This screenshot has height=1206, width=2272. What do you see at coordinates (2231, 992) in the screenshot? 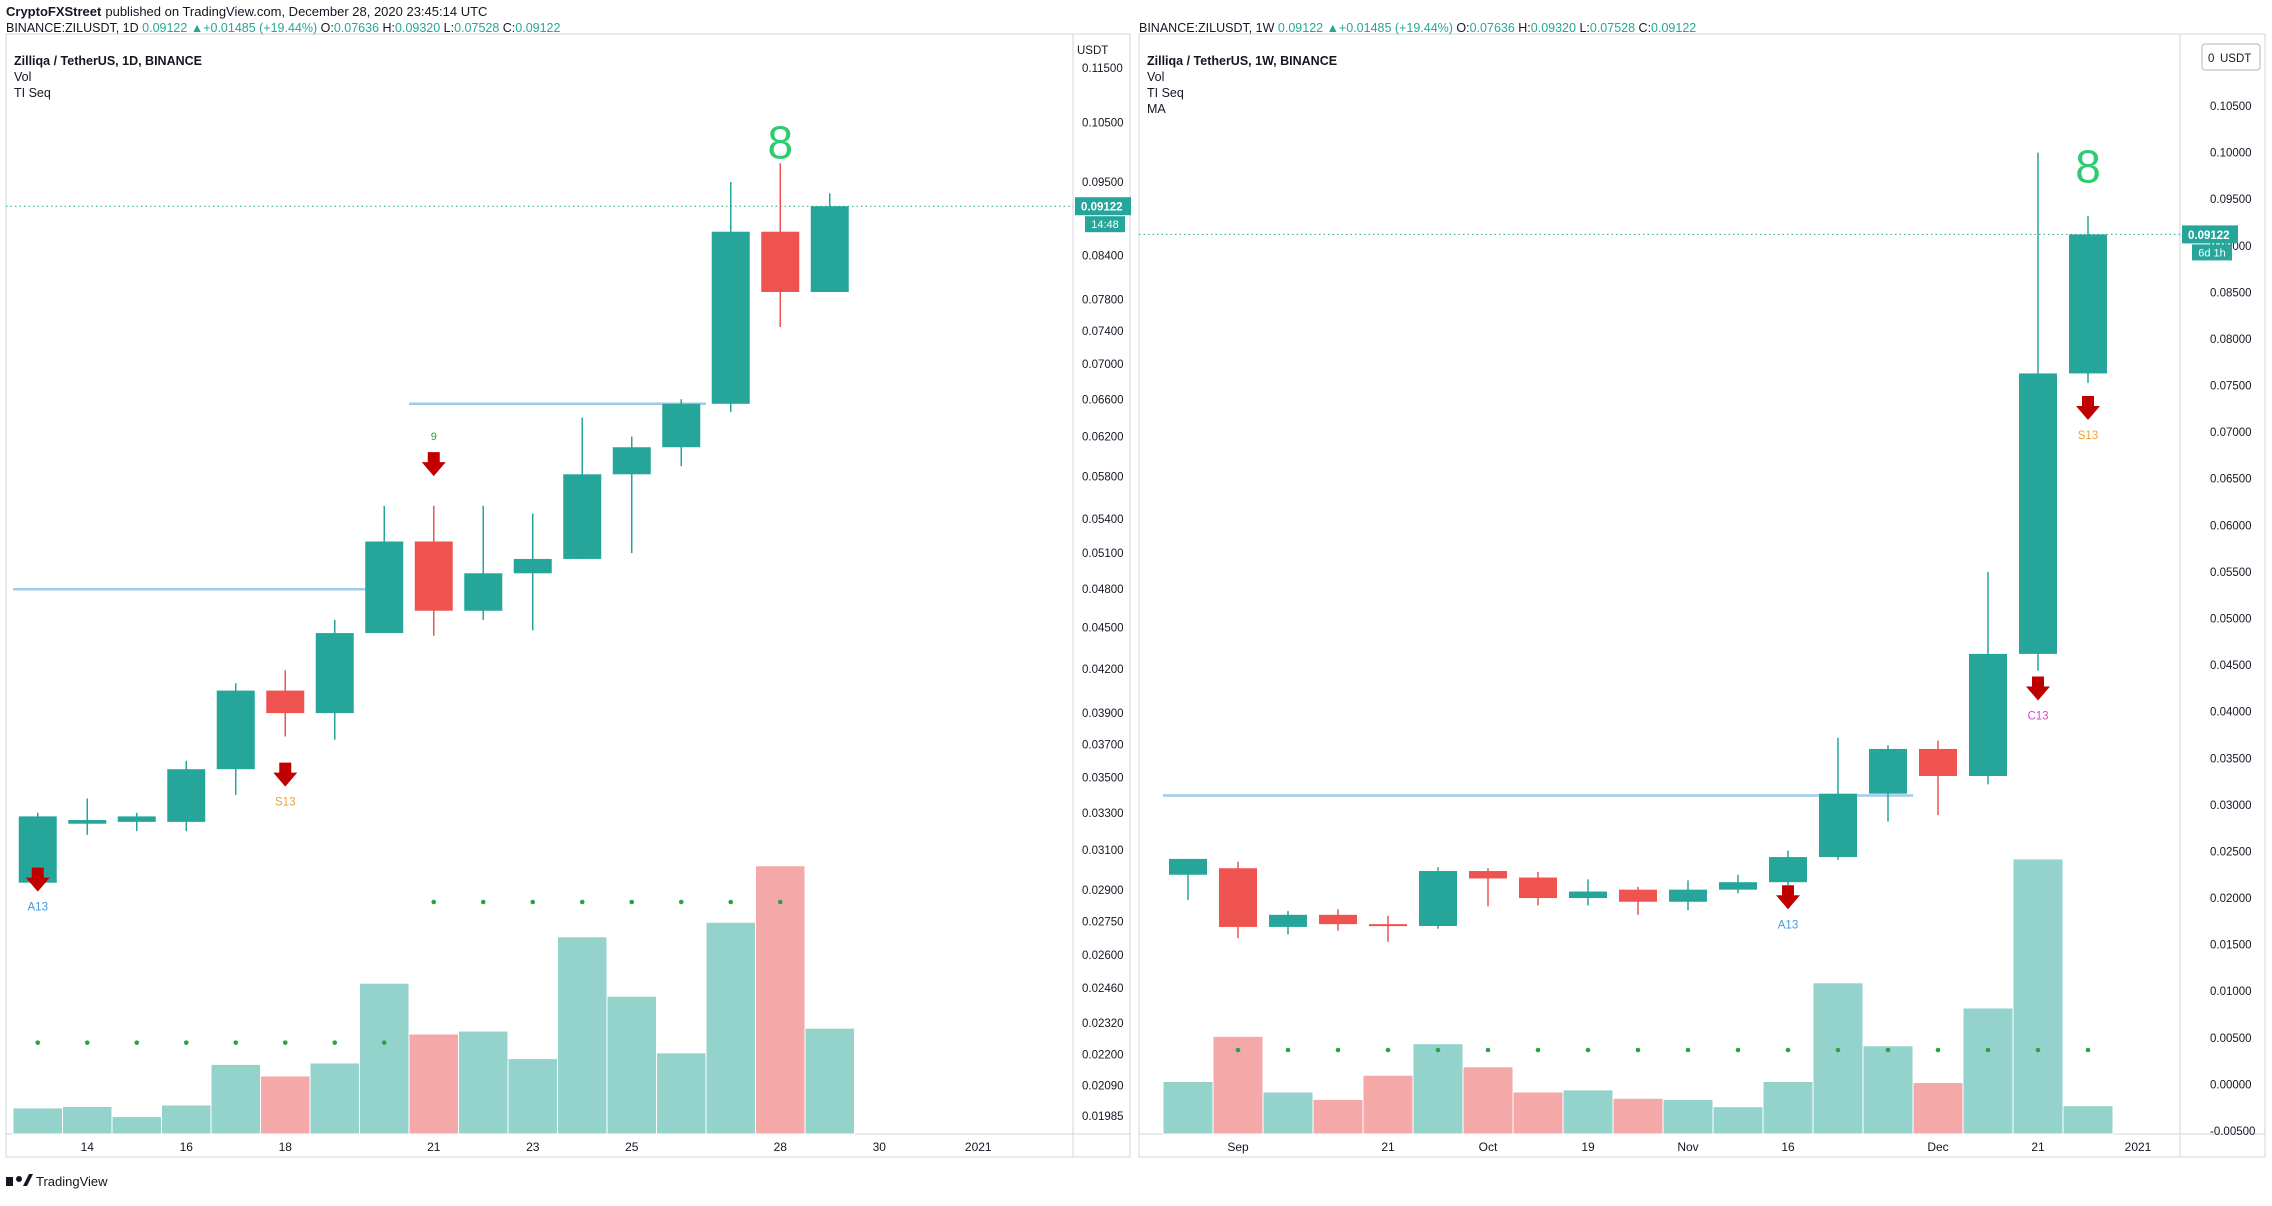
I see `y-tick-label: 0.01000` at bounding box center [2231, 992].